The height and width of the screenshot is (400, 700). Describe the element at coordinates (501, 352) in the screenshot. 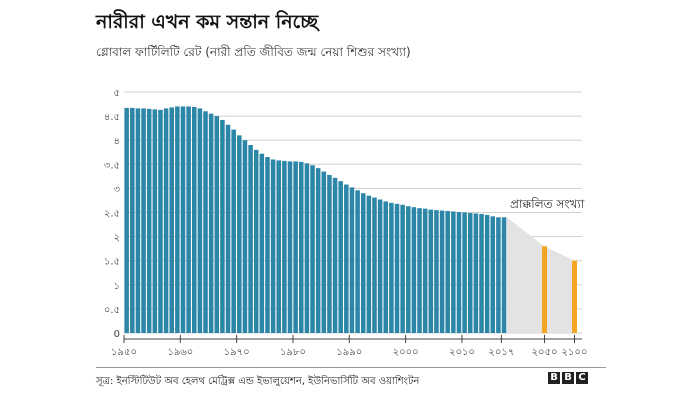

I see `x-tick-label: ২০১৭` at that location.